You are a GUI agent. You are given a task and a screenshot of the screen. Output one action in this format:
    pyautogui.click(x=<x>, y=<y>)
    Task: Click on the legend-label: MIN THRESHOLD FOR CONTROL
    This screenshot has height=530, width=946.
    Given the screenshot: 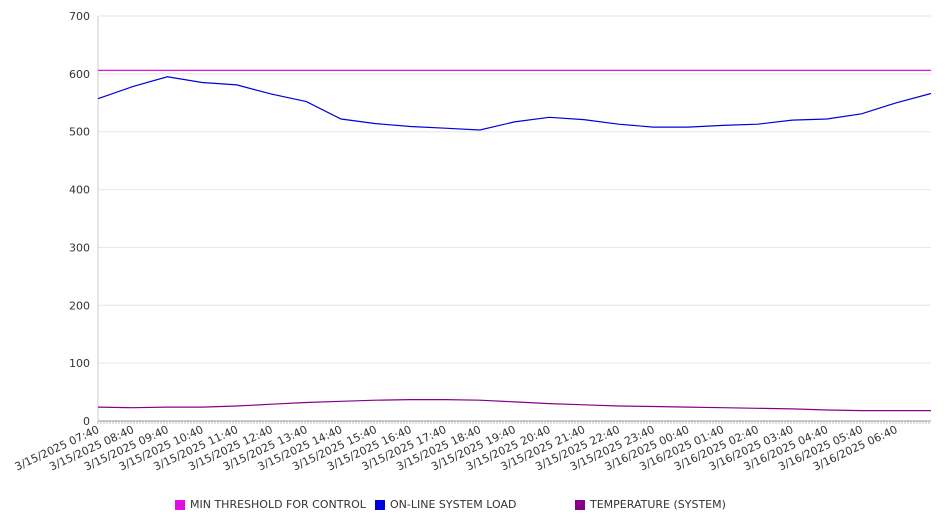 What is the action you would take?
    pyautogui.click(x=278, y=504)
    